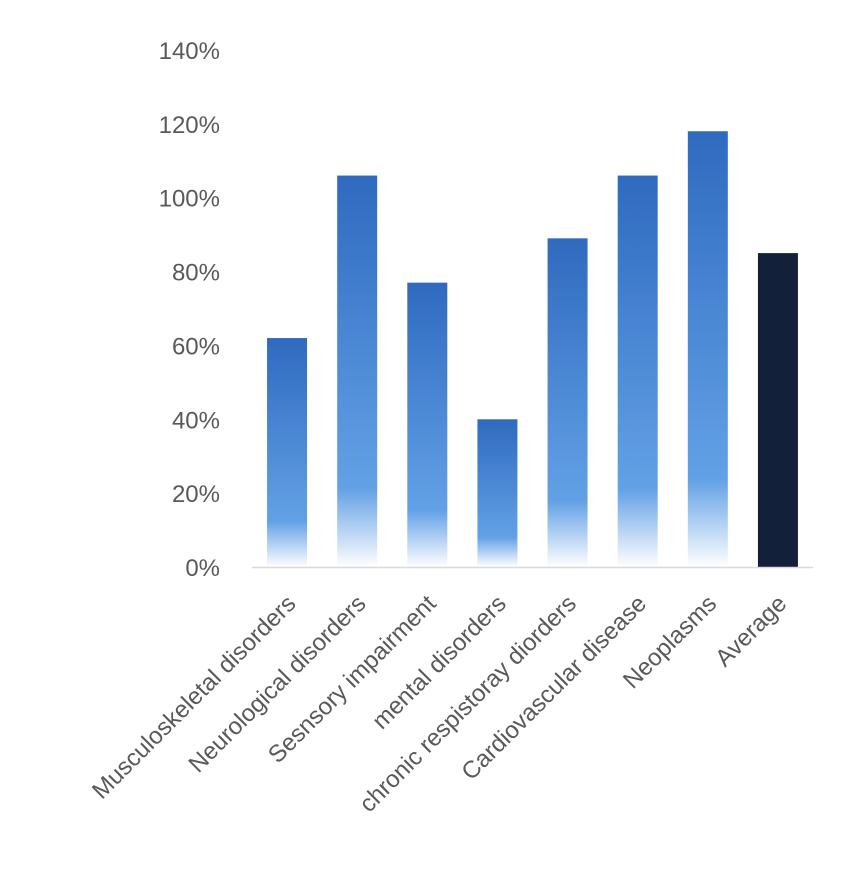 The image size is (844, 888). What do you see at coordinates (196, 494) in the screenshot?
I see `y-tick-label: 20%` at bounding box center [196, 494].